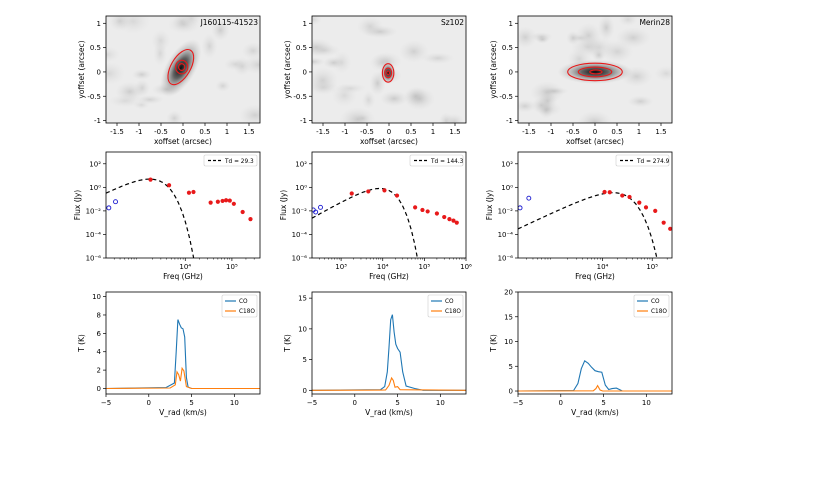 This screenshot has height=489, width=830. What do you see at coordinates (183, 378) in the screenshot?
I see `series-line-c18o` at bounding box center [183, 378].